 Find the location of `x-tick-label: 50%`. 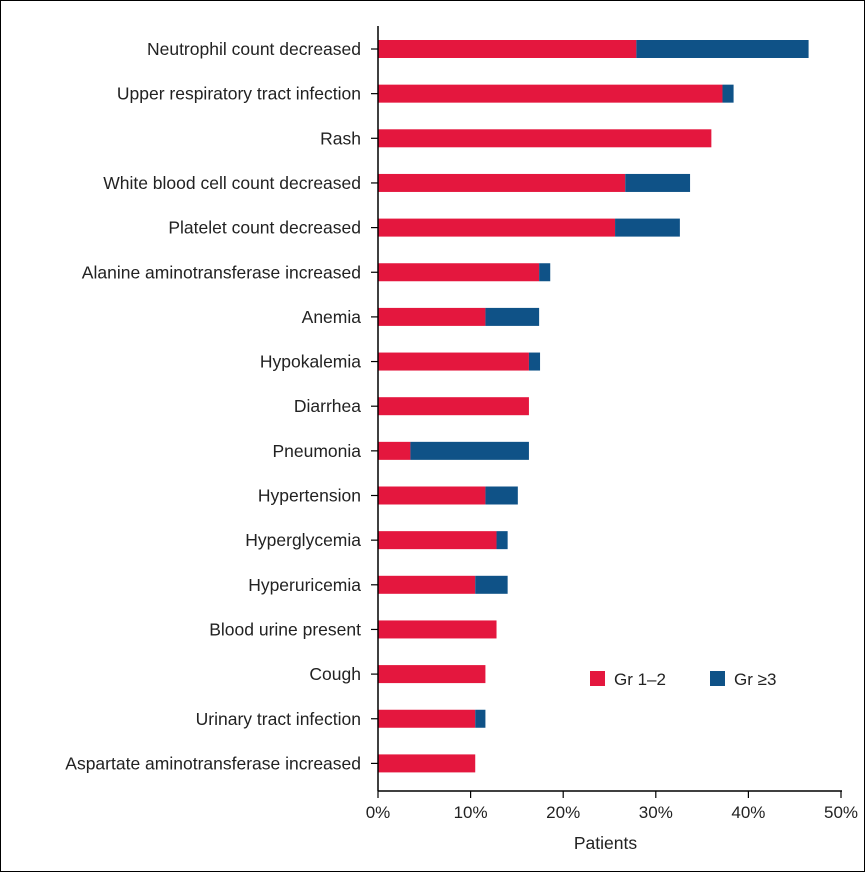

x-tick-label: 50% is located at coordinates (841, 812).